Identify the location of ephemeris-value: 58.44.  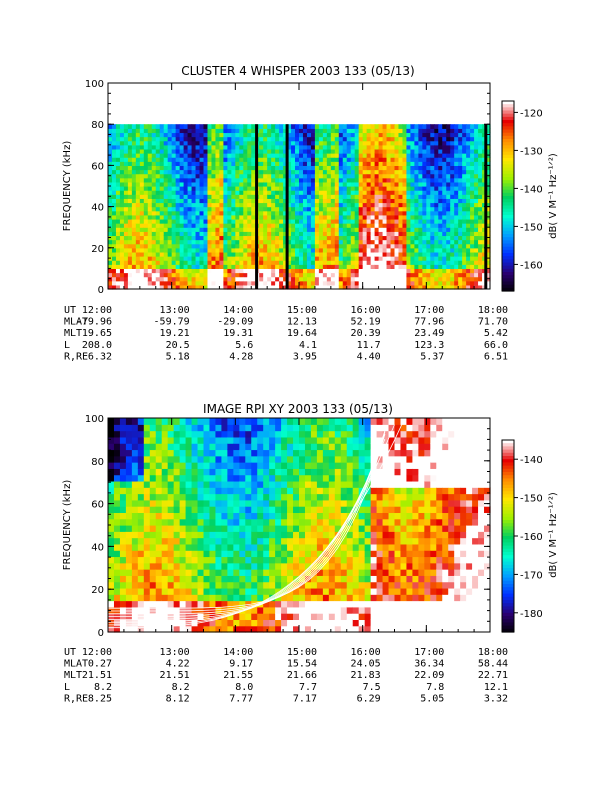
(493, 664).